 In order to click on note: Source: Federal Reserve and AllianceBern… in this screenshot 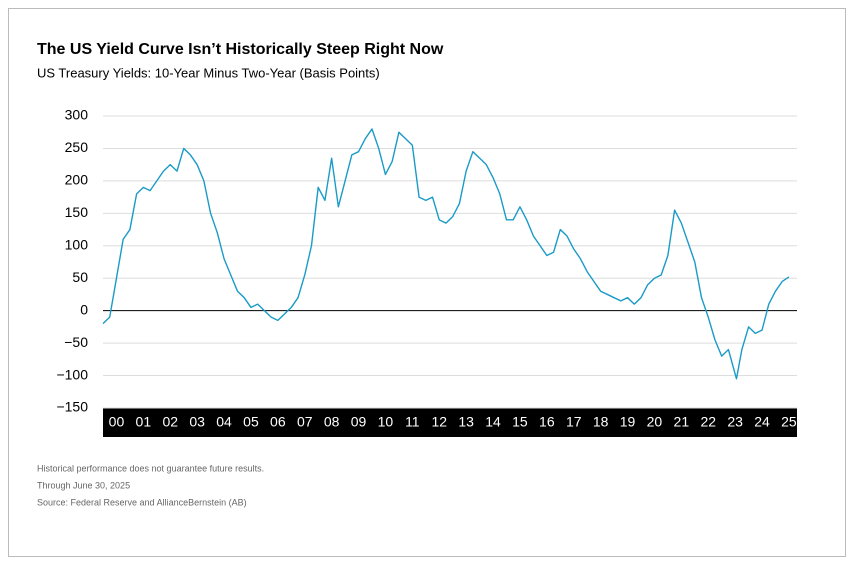, I will do `click(142, 502)`.